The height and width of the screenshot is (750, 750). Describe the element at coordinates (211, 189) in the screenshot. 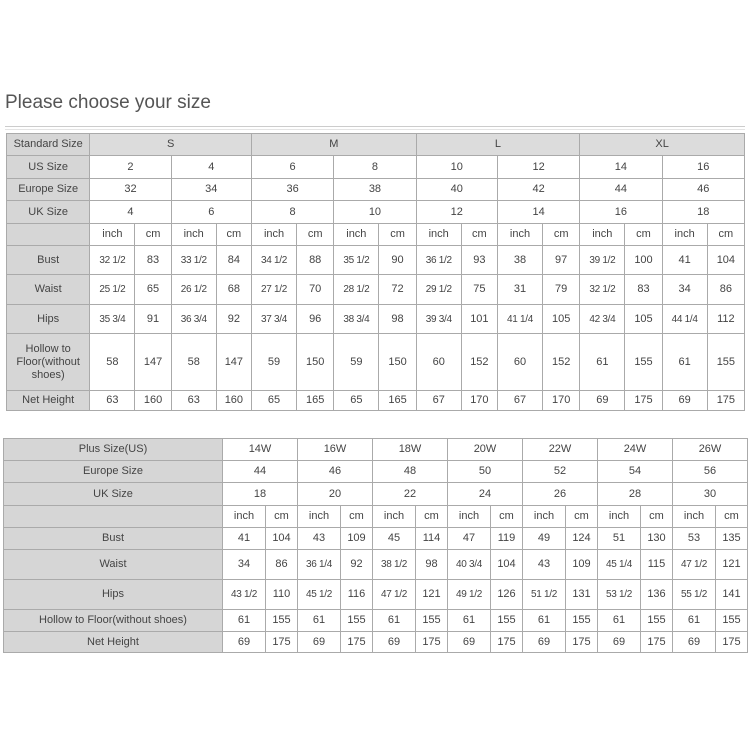

I see `size-cell: 34` at that location.